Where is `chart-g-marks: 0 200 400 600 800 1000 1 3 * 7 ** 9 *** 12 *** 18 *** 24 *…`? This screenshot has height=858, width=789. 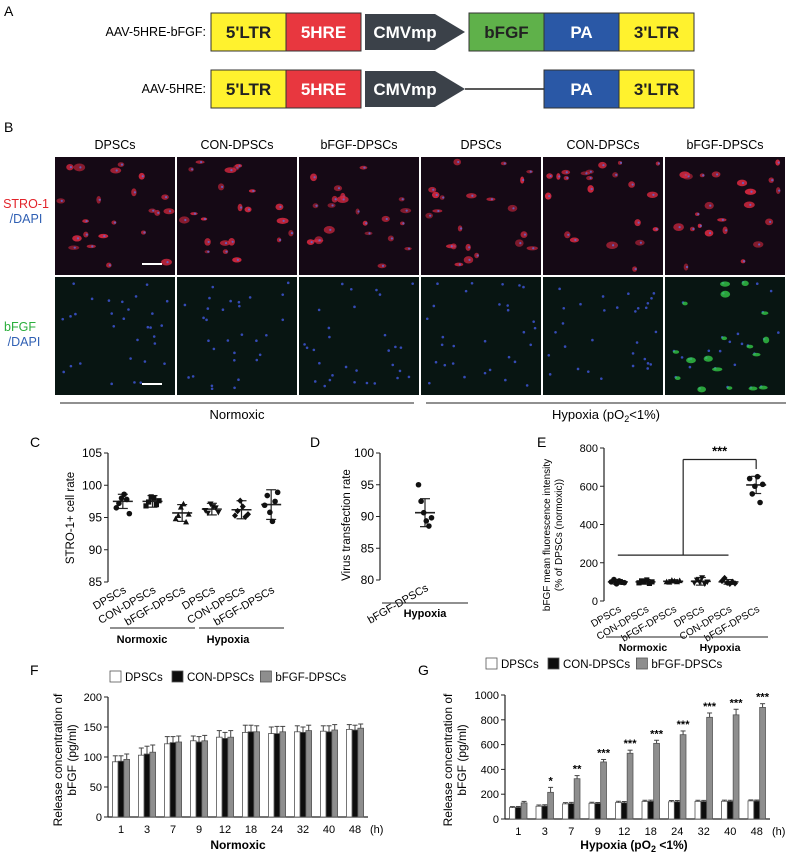
chart-g-marks: 0 200 400 600 800 1000 1 3 * 7 ** 9 *** 12 *** 18 *** 24 *… is located at coordinates (630, 747).